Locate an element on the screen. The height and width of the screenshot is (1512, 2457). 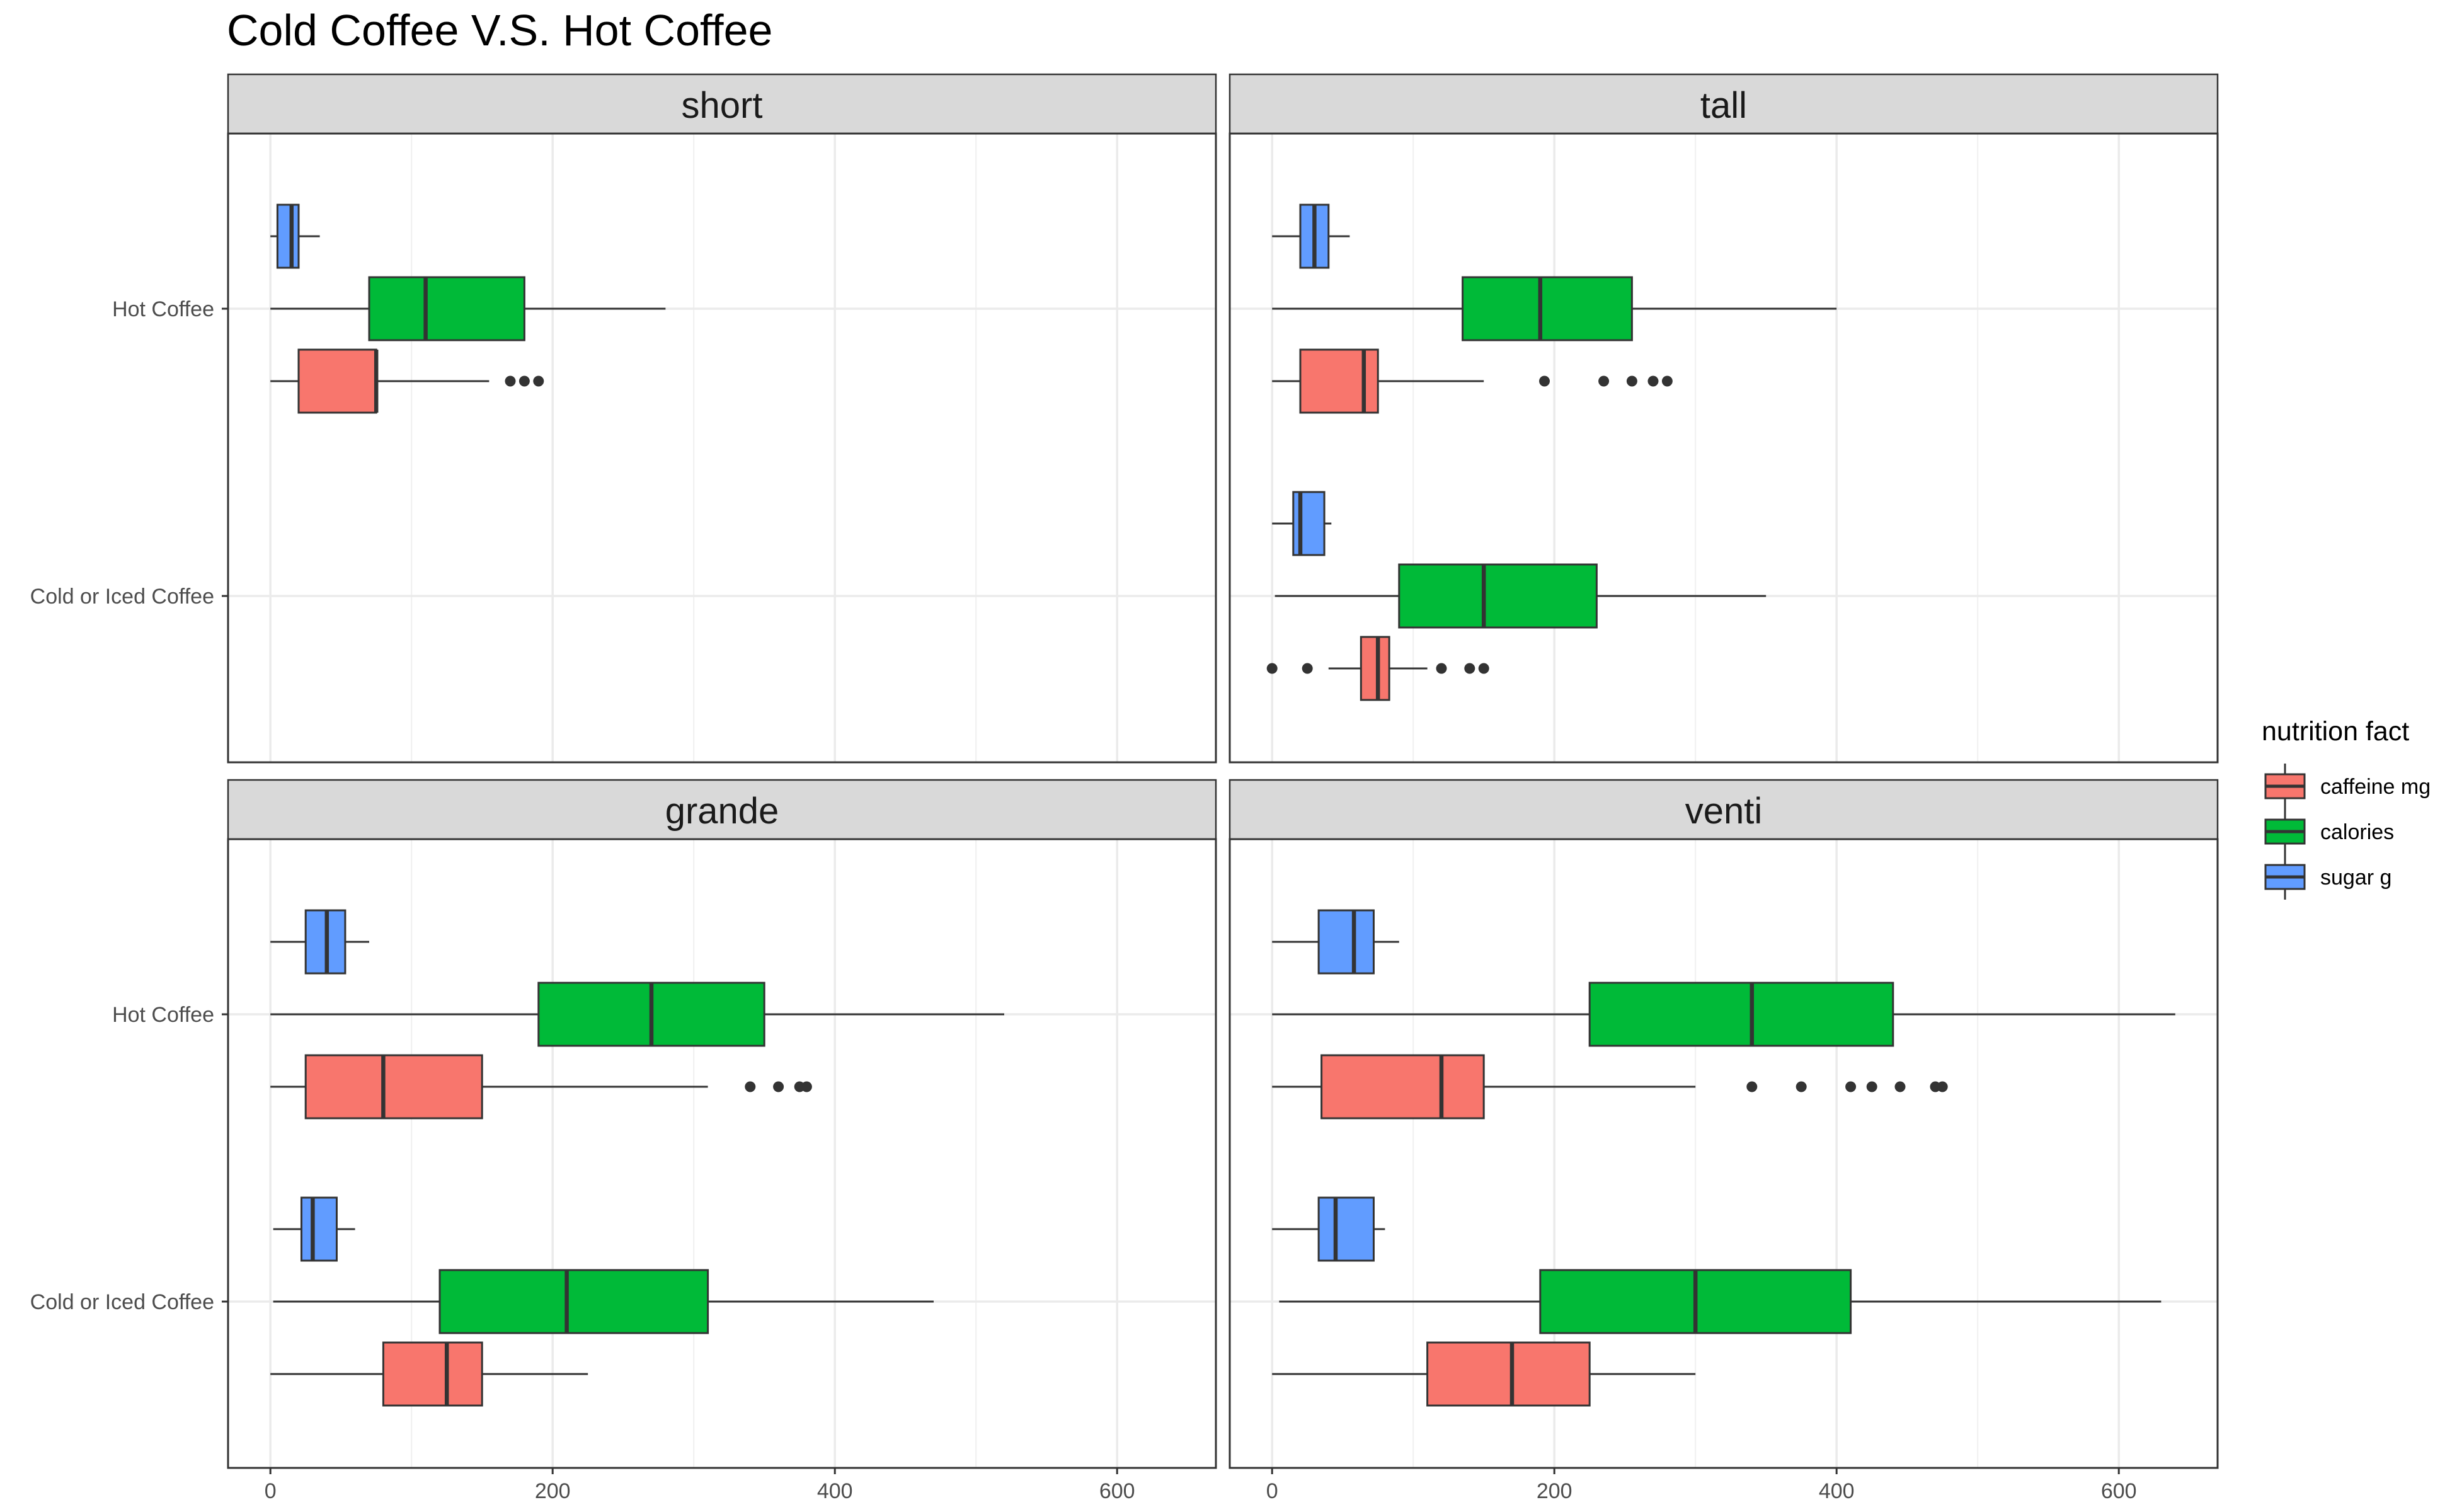
legend-label-caffeine-mg: caffeine mg is located at coordinates (2375, 787).